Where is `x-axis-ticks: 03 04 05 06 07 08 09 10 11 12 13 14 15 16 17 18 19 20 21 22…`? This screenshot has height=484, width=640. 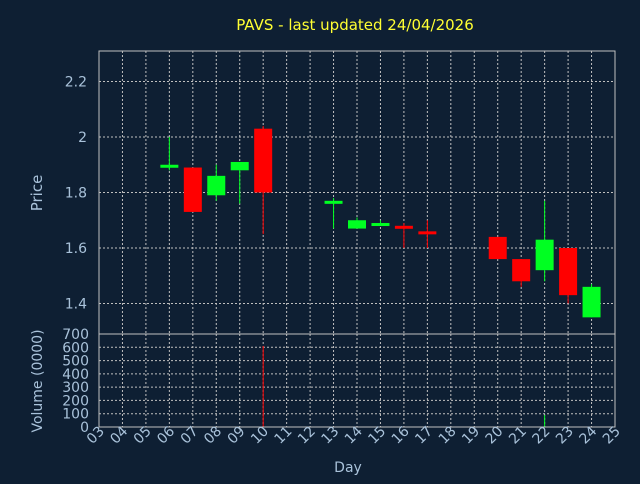 x-axis-ticks: 03 04 05 06 07 08 09 10 11 12 13 14 15 16 17 18 19 20 21 22… is located at coordinates (354, 435).